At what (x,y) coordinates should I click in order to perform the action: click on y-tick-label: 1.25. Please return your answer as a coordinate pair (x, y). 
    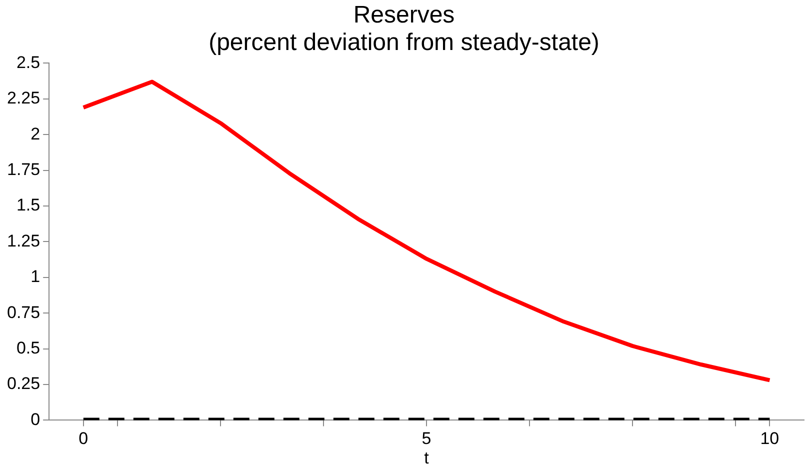
    Looking at the image, I should click on (23, 240).